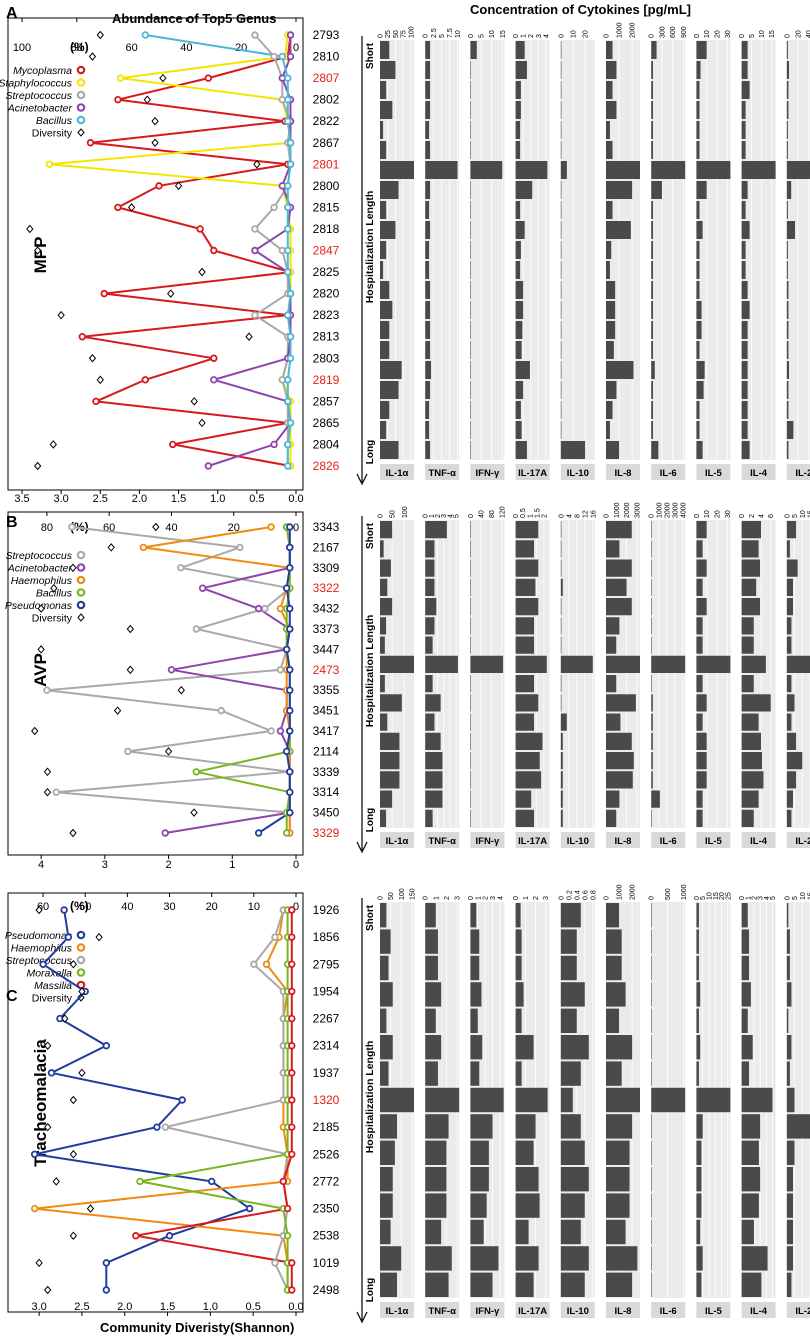  Describe the element at coordinates (531, 257) in the screenshot. I see `cytokine-column: 0 1 2 3 4 IL-17A` at that location.